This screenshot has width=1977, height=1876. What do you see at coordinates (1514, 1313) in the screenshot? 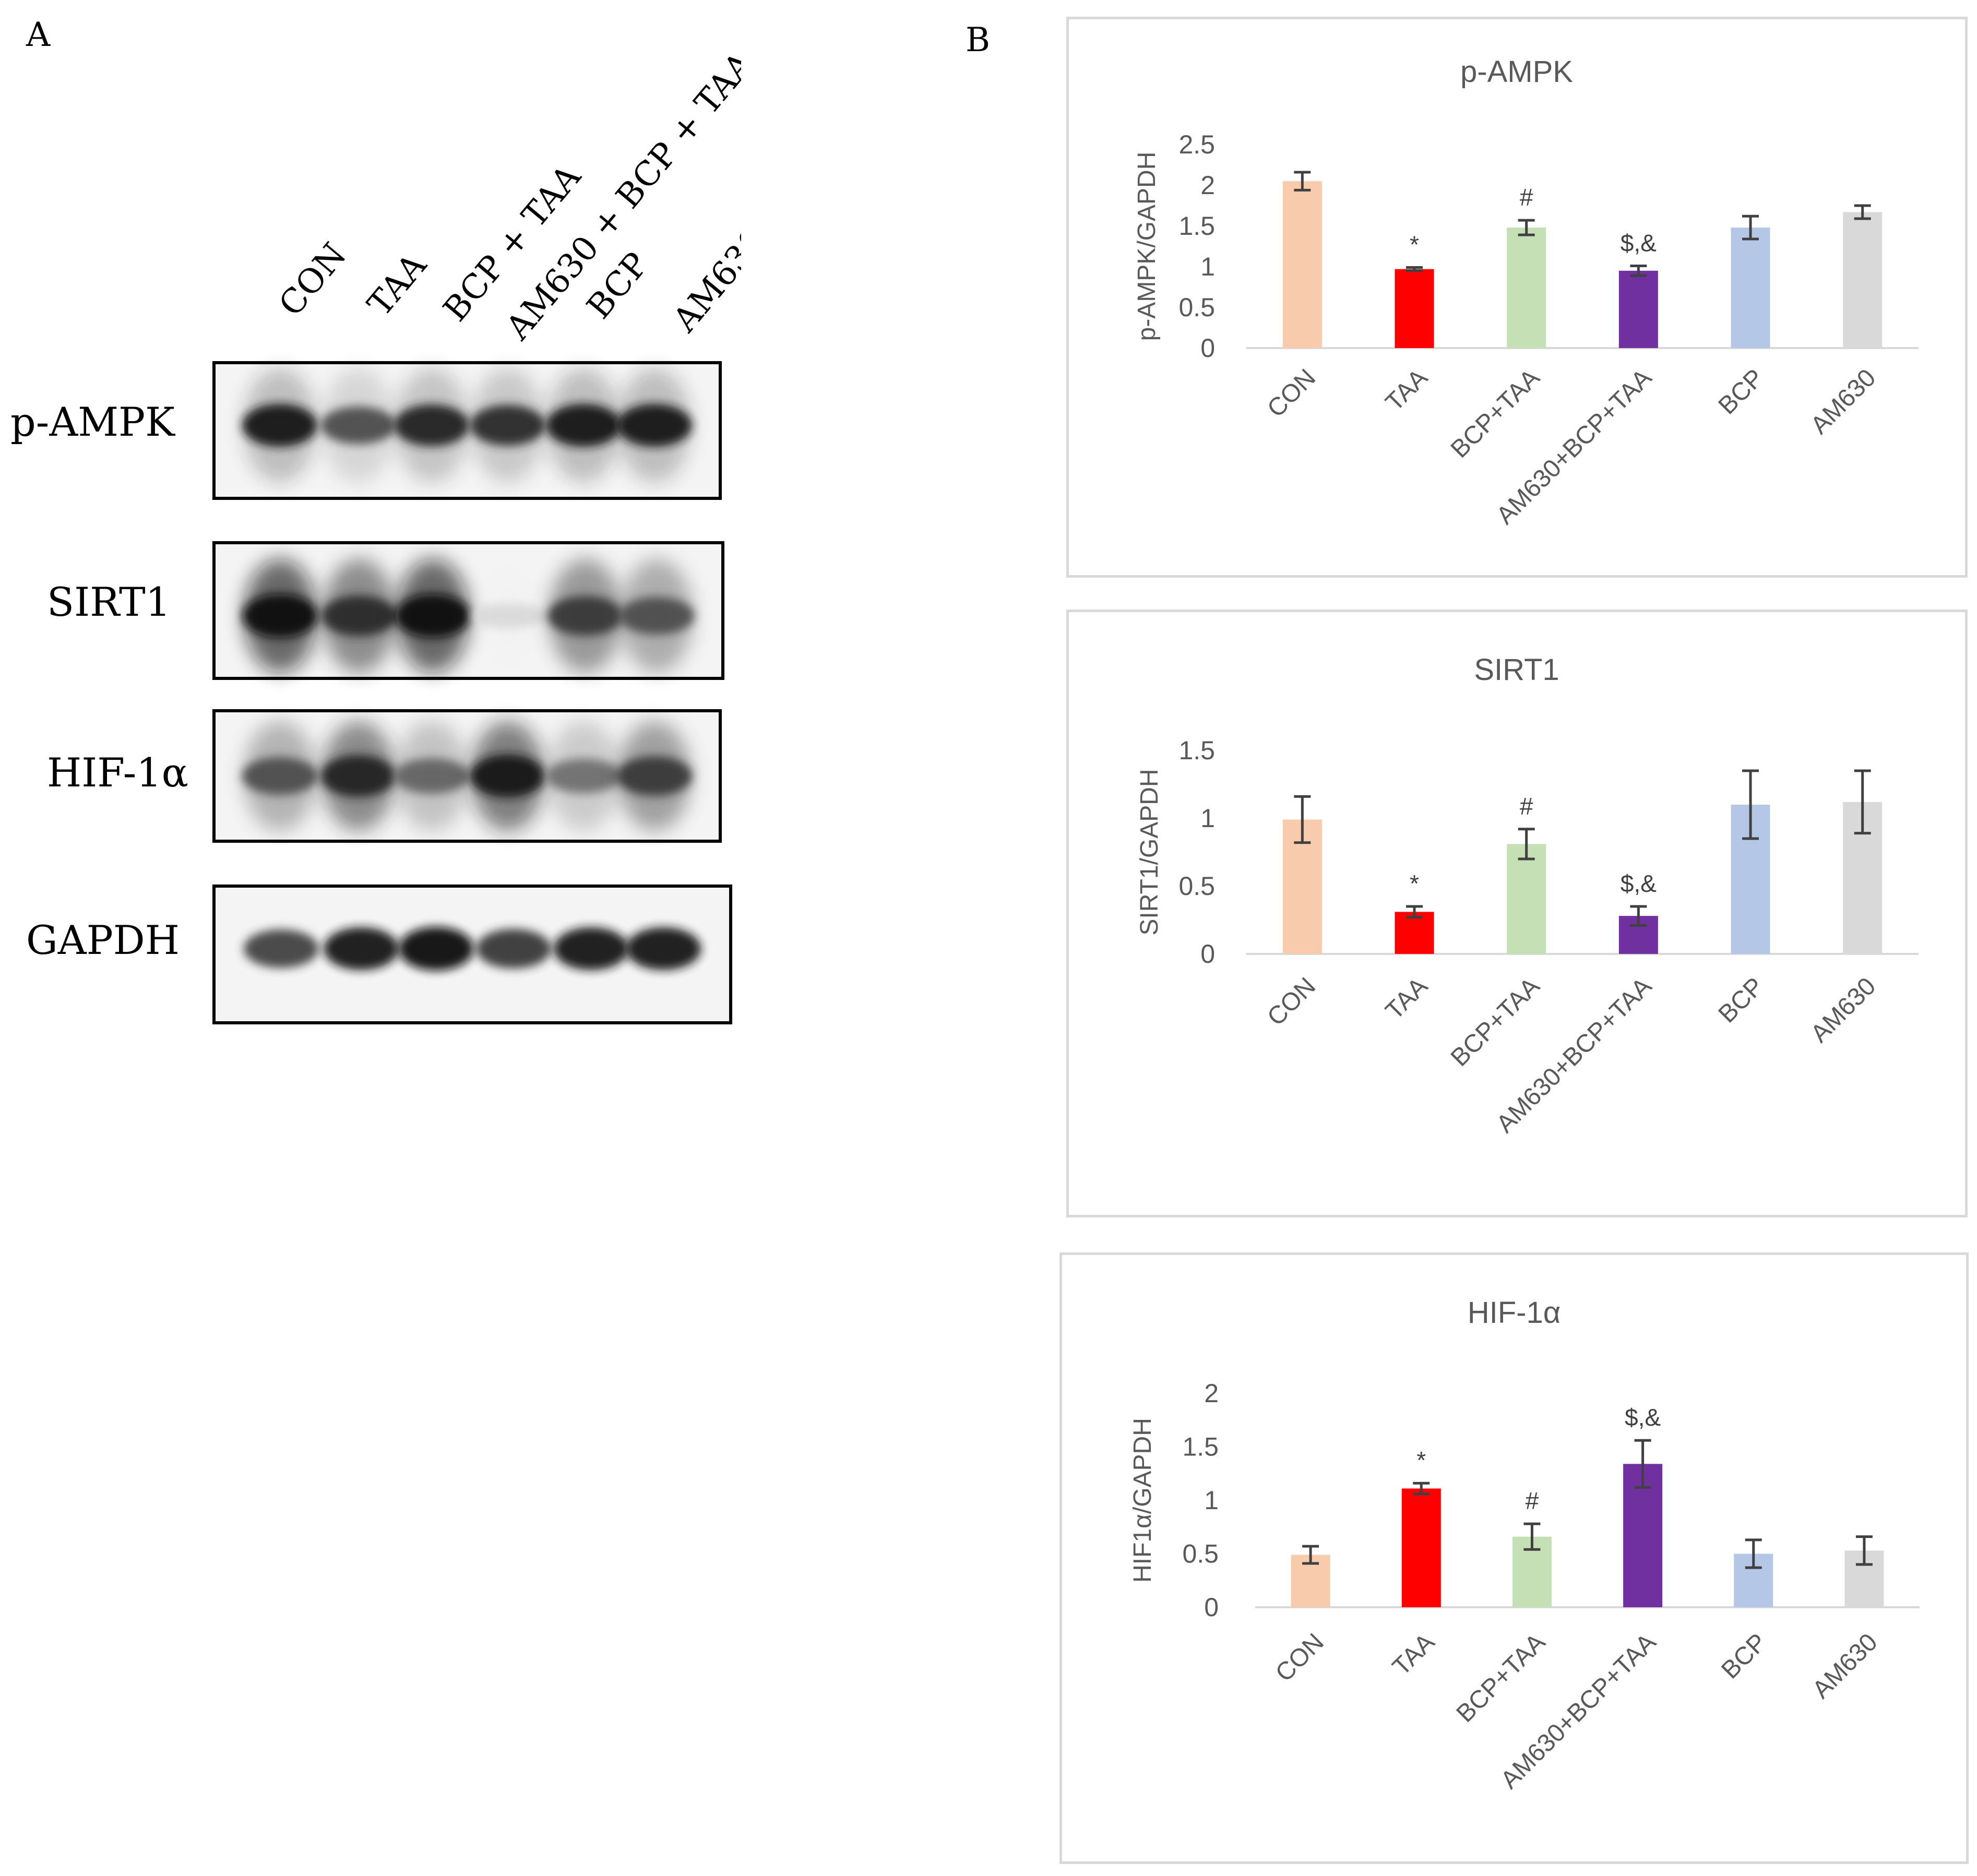
I see `chart-title: HIF-1α` at bounding box center [1514, 1313].